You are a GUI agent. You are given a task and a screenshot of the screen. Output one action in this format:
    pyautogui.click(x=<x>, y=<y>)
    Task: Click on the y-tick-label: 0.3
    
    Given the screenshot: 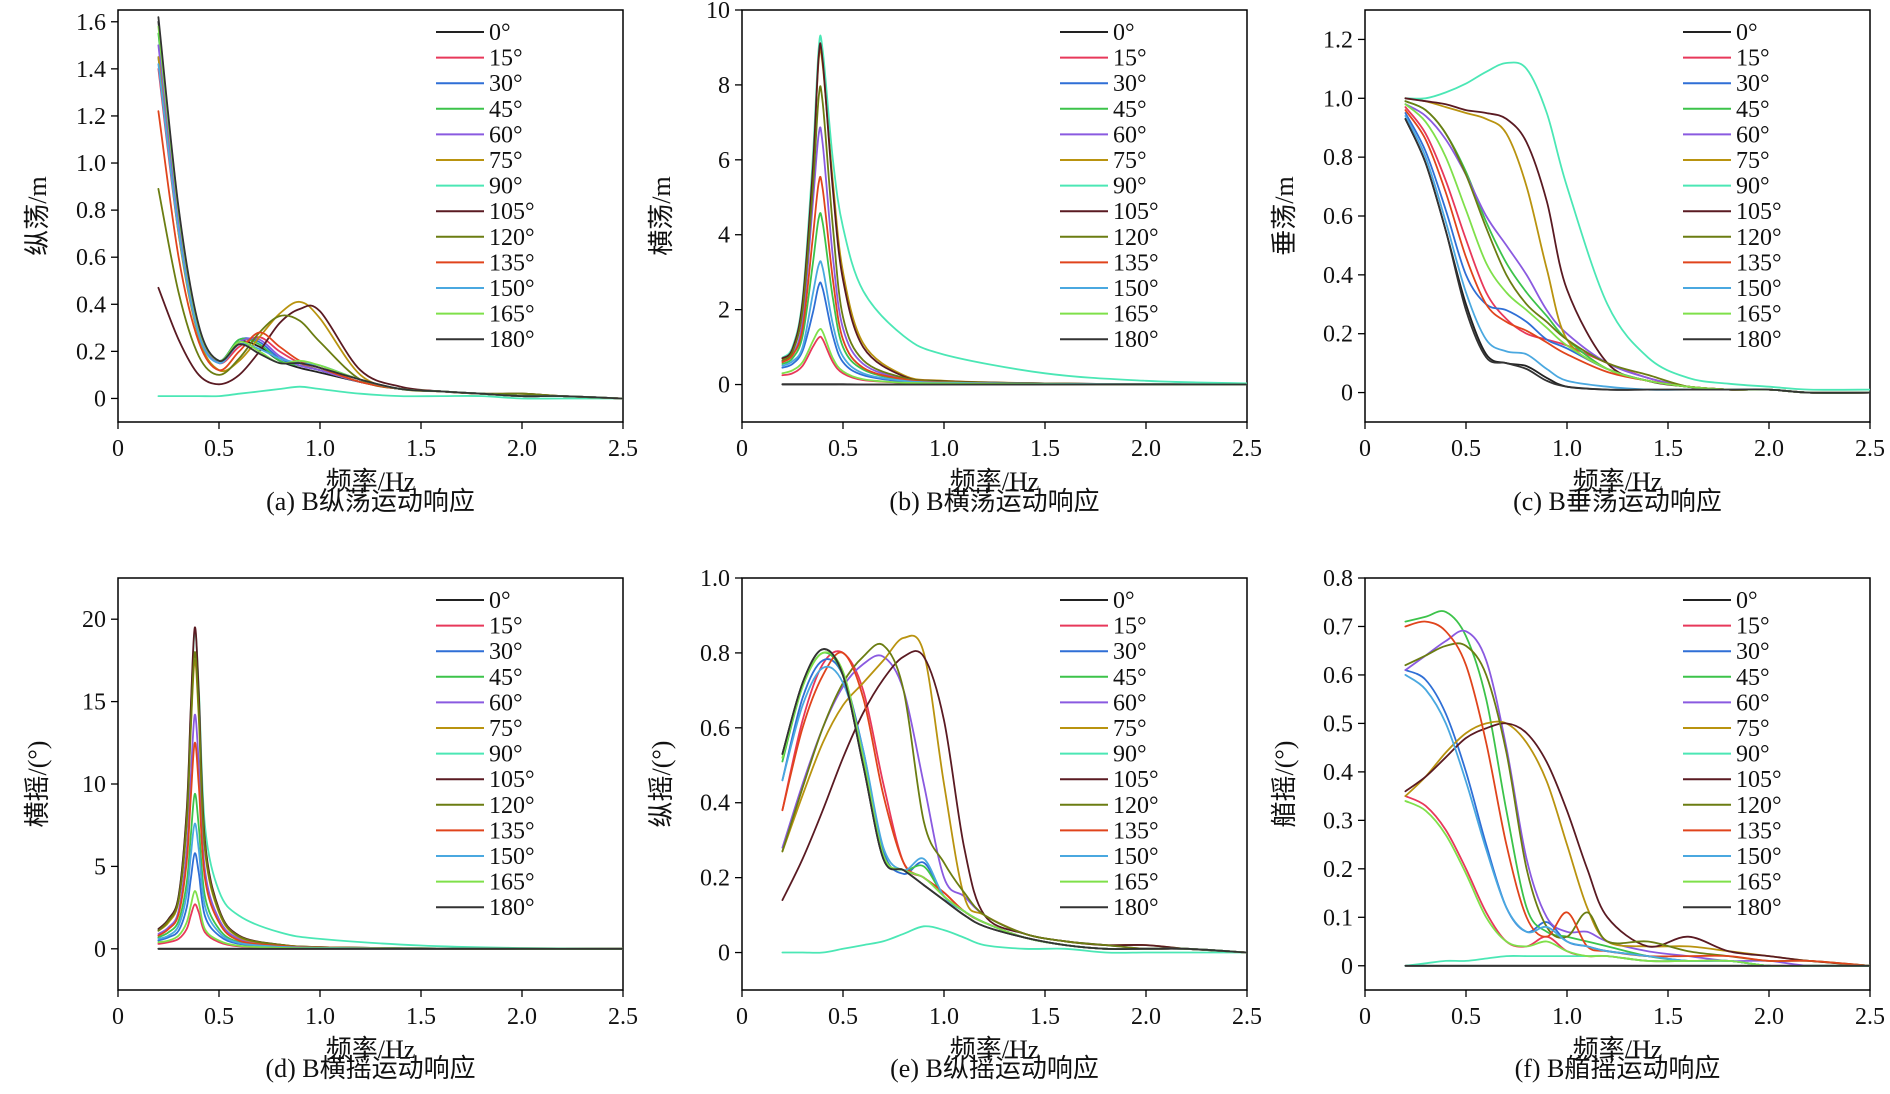 What is the action you would take?
    pyautogui.click(x=1338, y=821)
    